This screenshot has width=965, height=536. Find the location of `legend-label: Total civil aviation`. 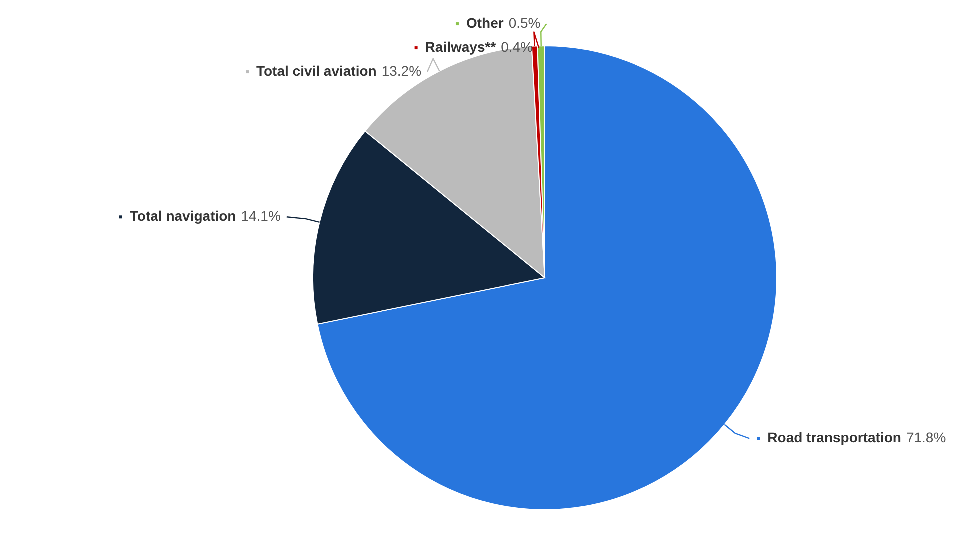

legend-label: Total civil aviation is located at coordinates (316, 71).